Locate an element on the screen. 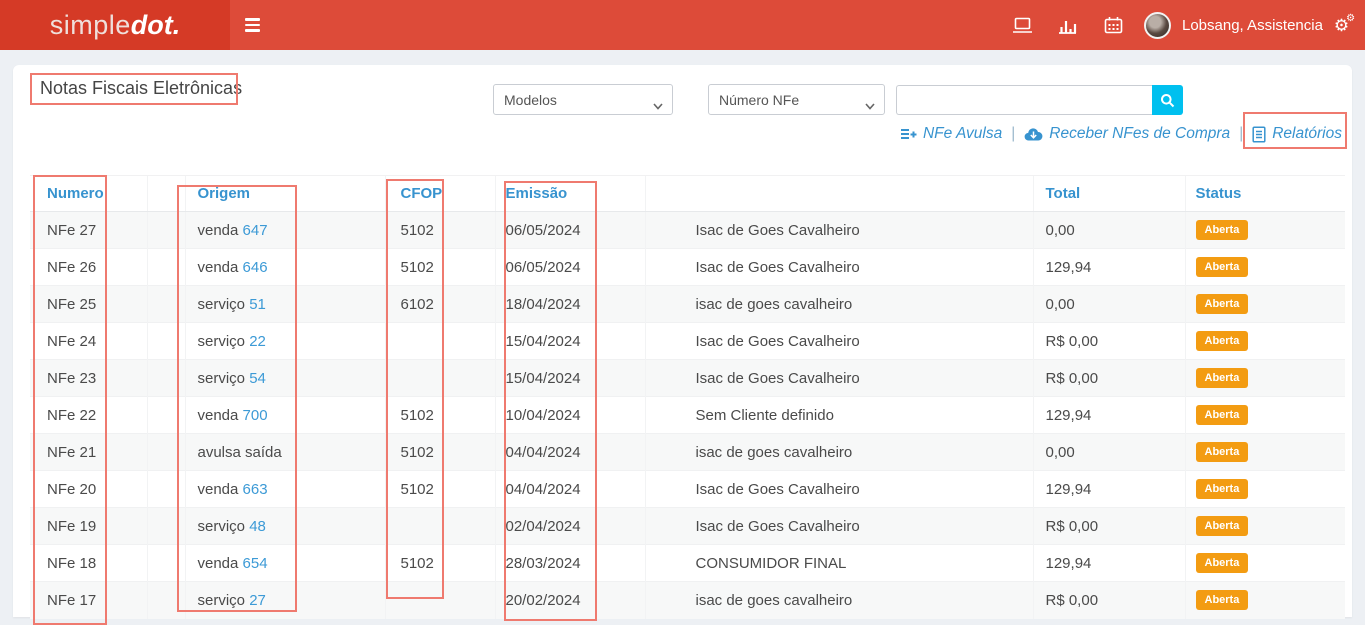 The height and width of the screenshot is (625, 1365). origem-number-link: 54 is located at coordinates (257, 378).